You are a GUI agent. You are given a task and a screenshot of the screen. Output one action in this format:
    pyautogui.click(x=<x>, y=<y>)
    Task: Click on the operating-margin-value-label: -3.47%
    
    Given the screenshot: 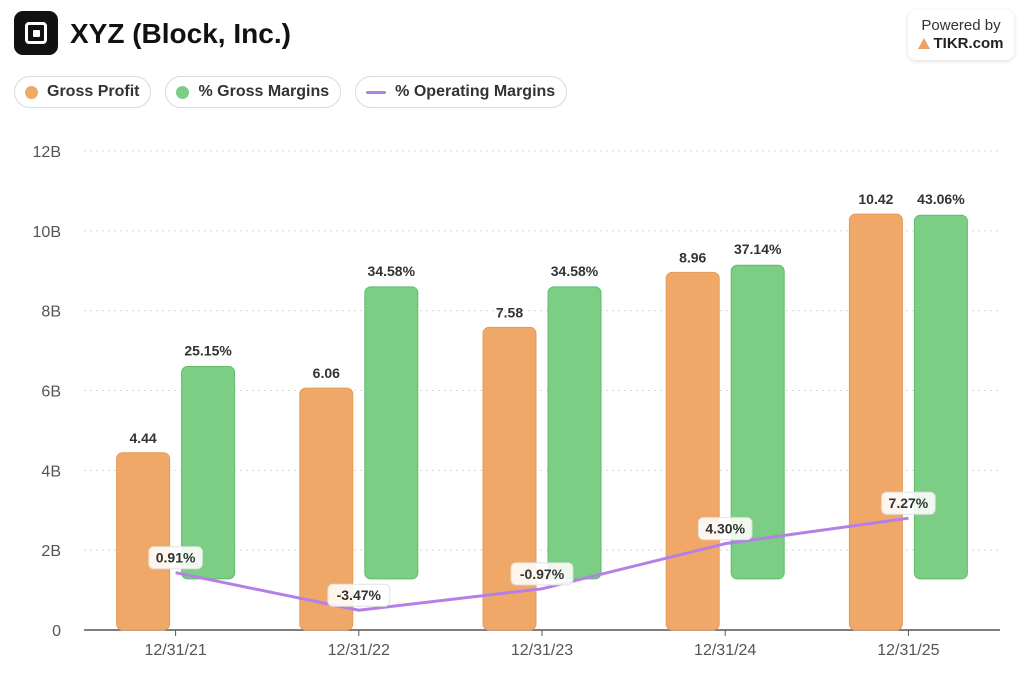 What is the action you would take?
    pyautogui.click(x=359, y=595)
    